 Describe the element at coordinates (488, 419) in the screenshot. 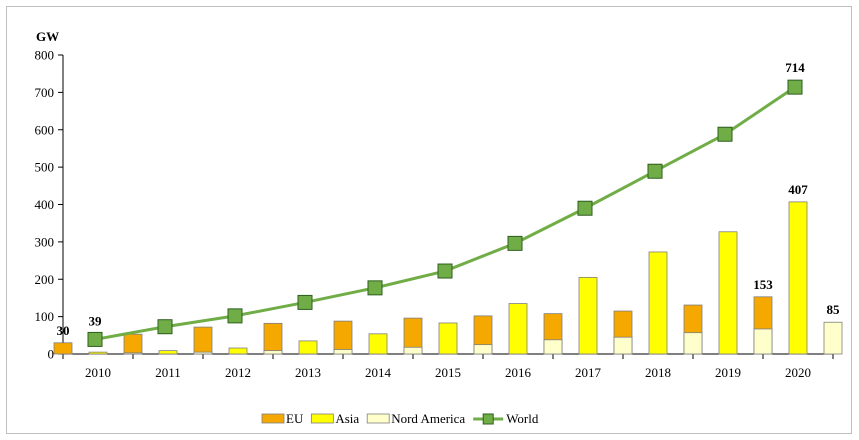

I see `legend-swatch-world-marker` at that location.